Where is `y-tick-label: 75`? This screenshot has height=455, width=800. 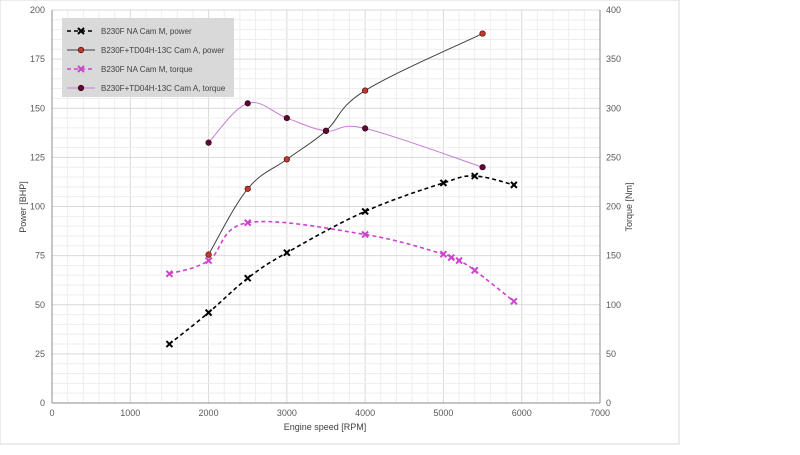 y-tick-label: 75 is located at coordinates (40, 256).